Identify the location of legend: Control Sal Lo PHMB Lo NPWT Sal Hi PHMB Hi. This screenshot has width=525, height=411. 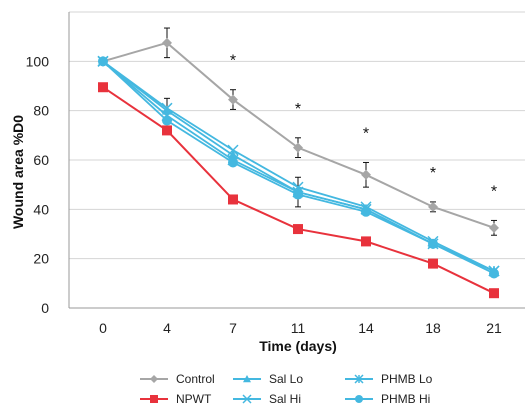
(286, 389).